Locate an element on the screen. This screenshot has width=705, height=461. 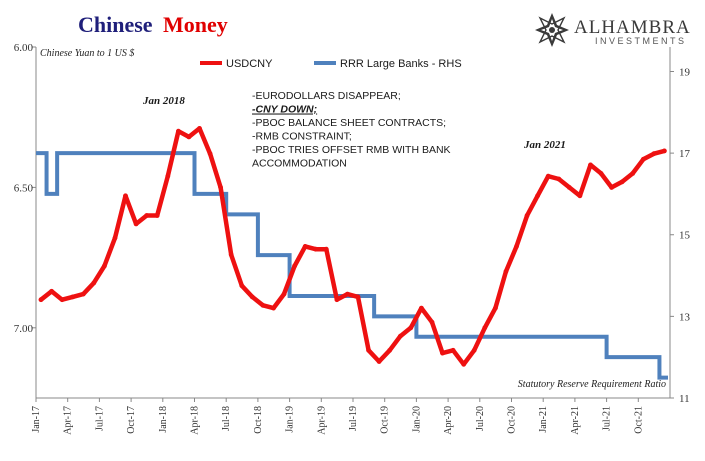
annotation-jan-2018: Jan 2018 is located at coordinates (163, 101).